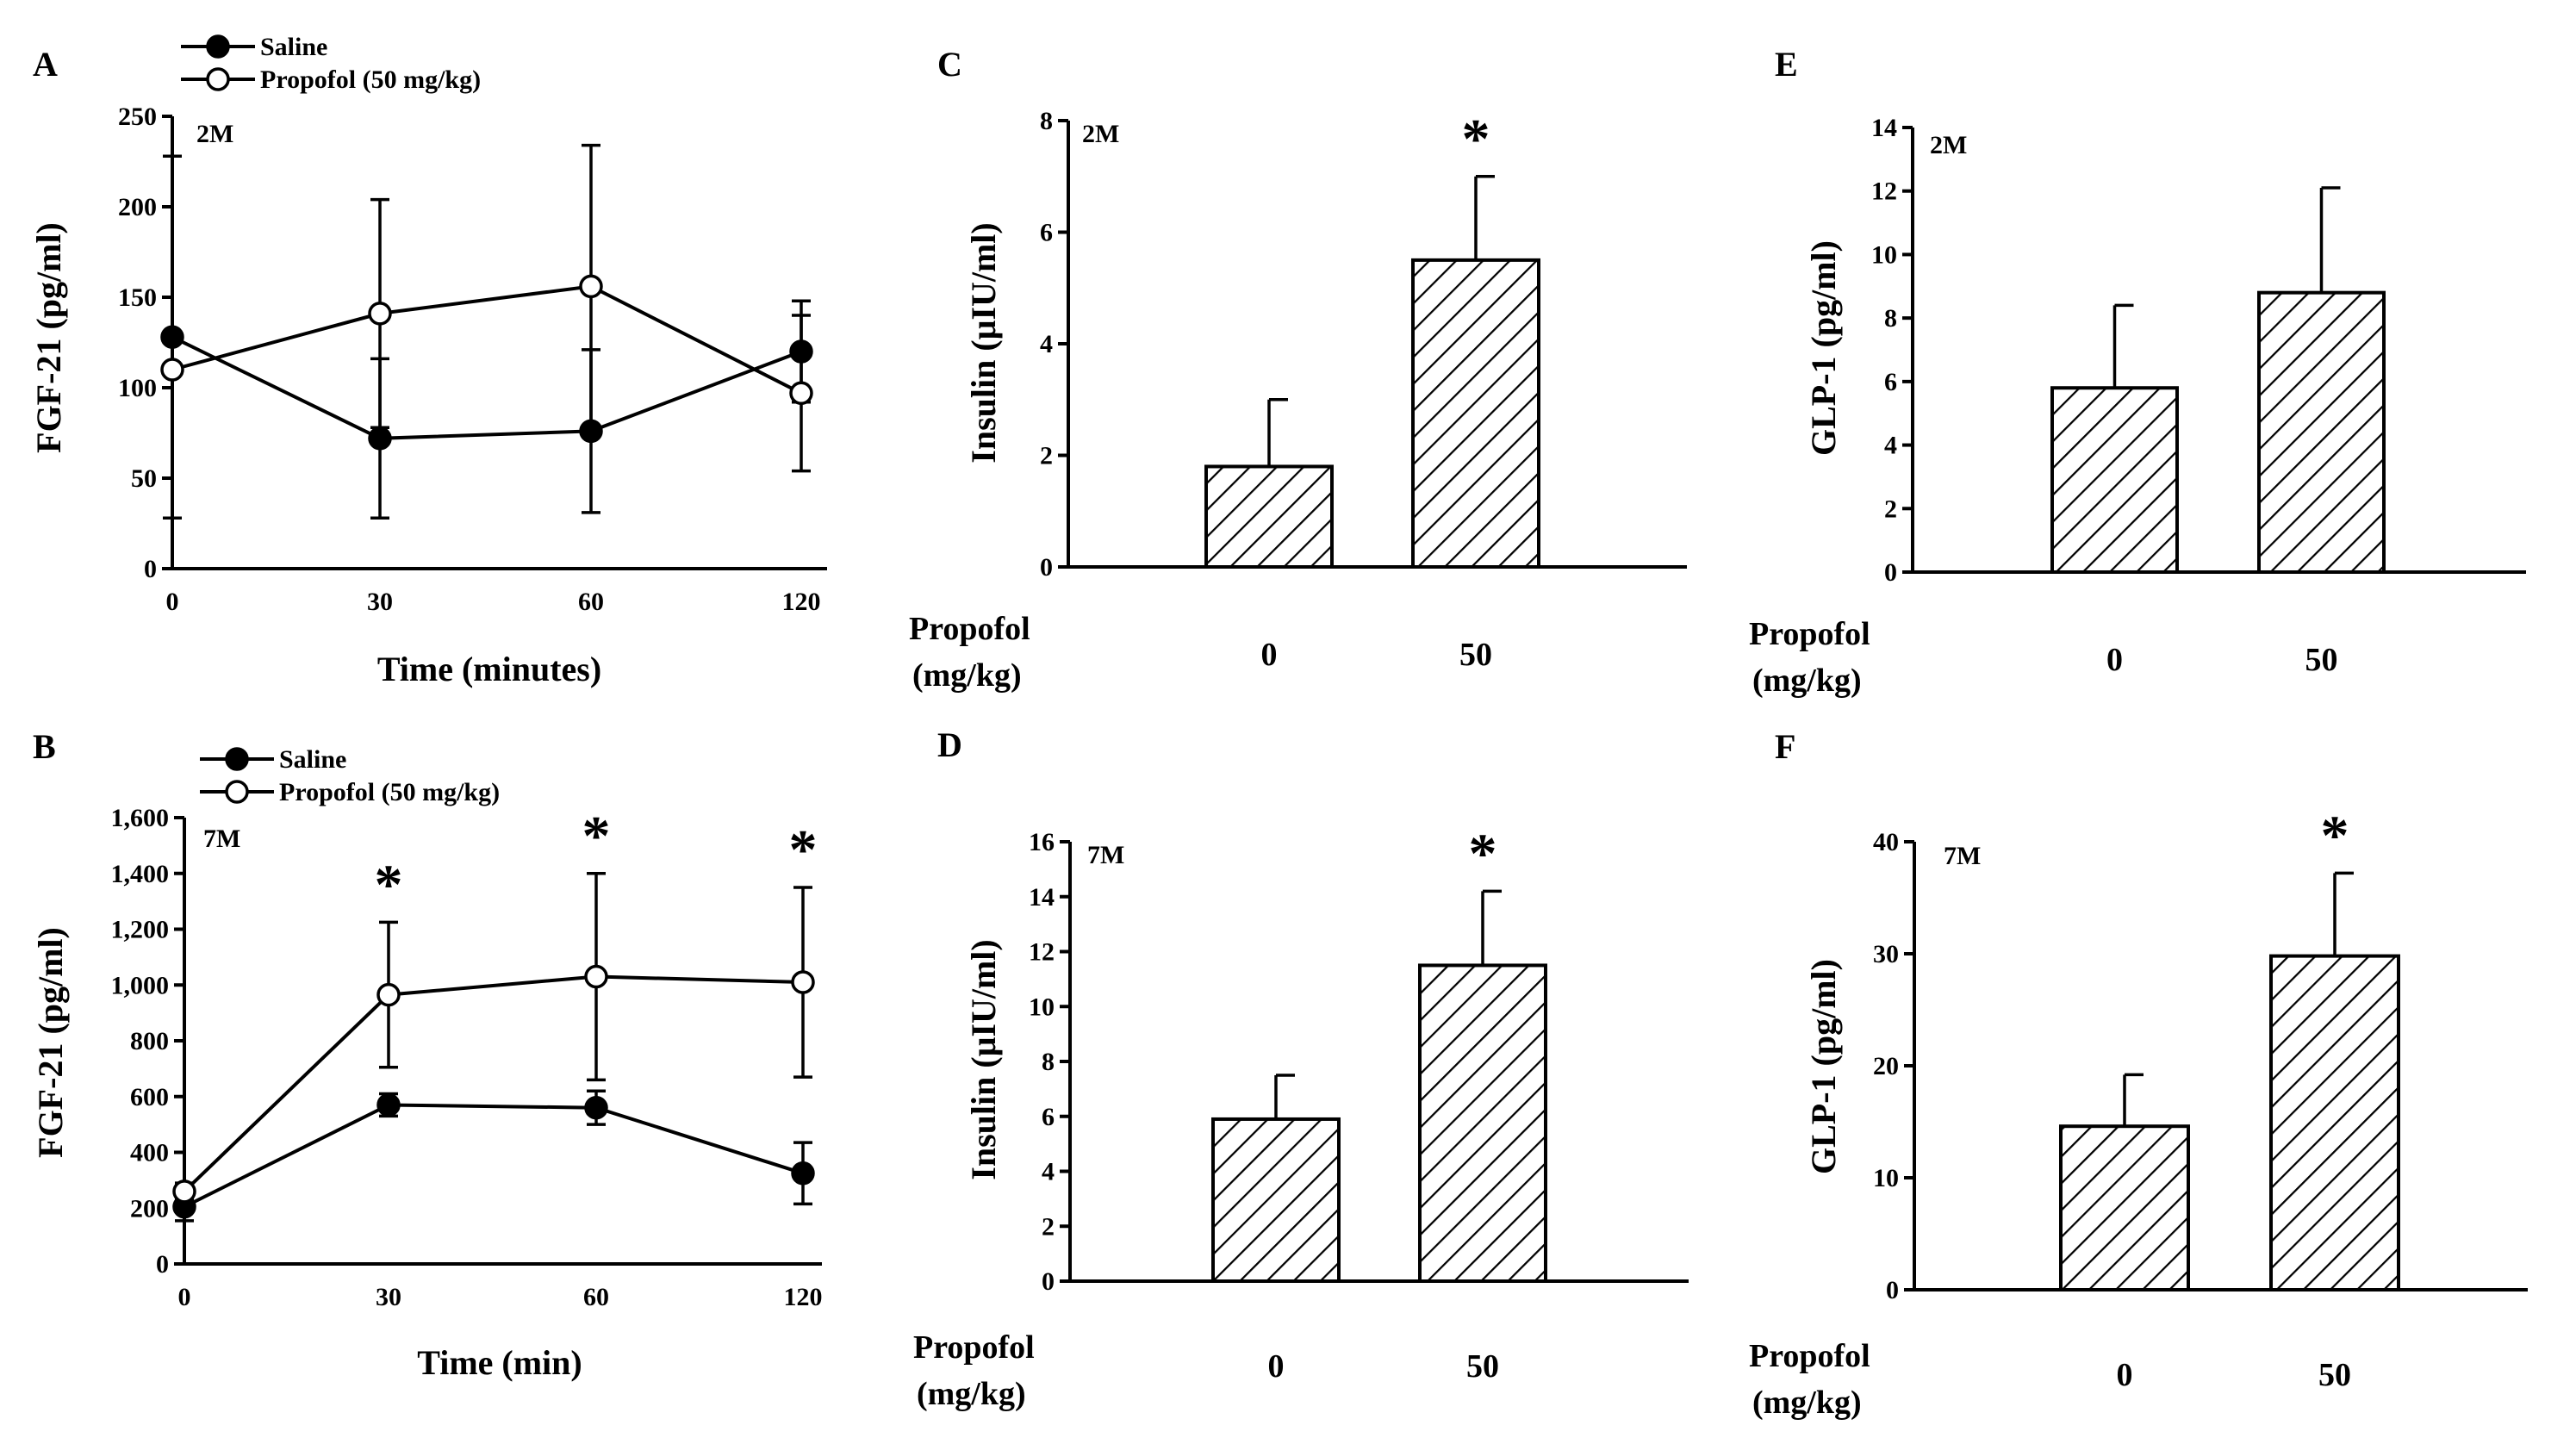 The height and width of the screenshot is (1444, 2576). I want to click on y-tick-label: 30, so click(1886, 954).